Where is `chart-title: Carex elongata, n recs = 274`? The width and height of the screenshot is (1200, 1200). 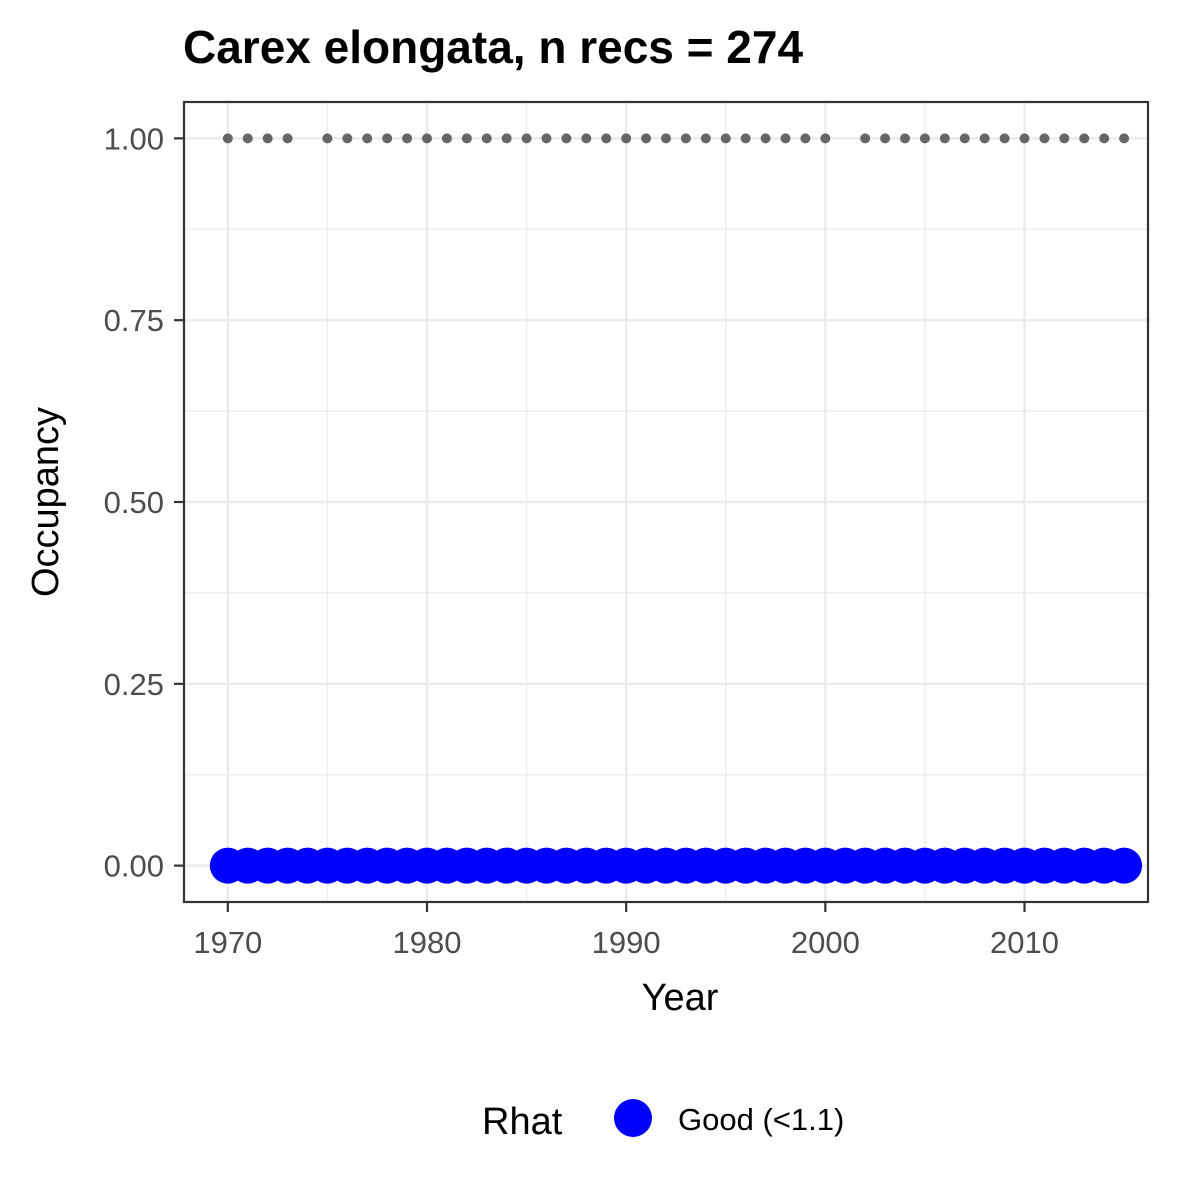
chart-title: Carex elongata, n recs = 274 is located at coordinates (493, 47).